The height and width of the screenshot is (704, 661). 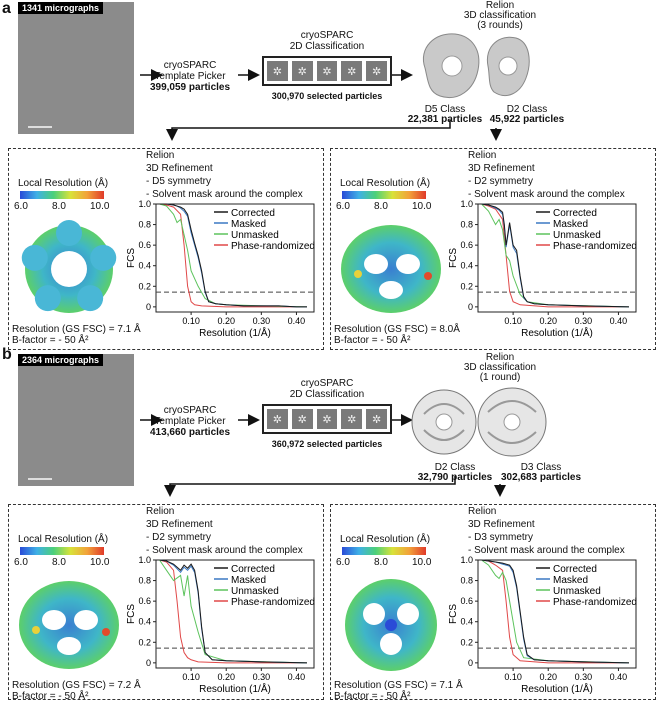 What do you see at coordinates (144, 245) in the screenshot?
I see `y-tick-label: 0.6` at bounding box center [144, 245].